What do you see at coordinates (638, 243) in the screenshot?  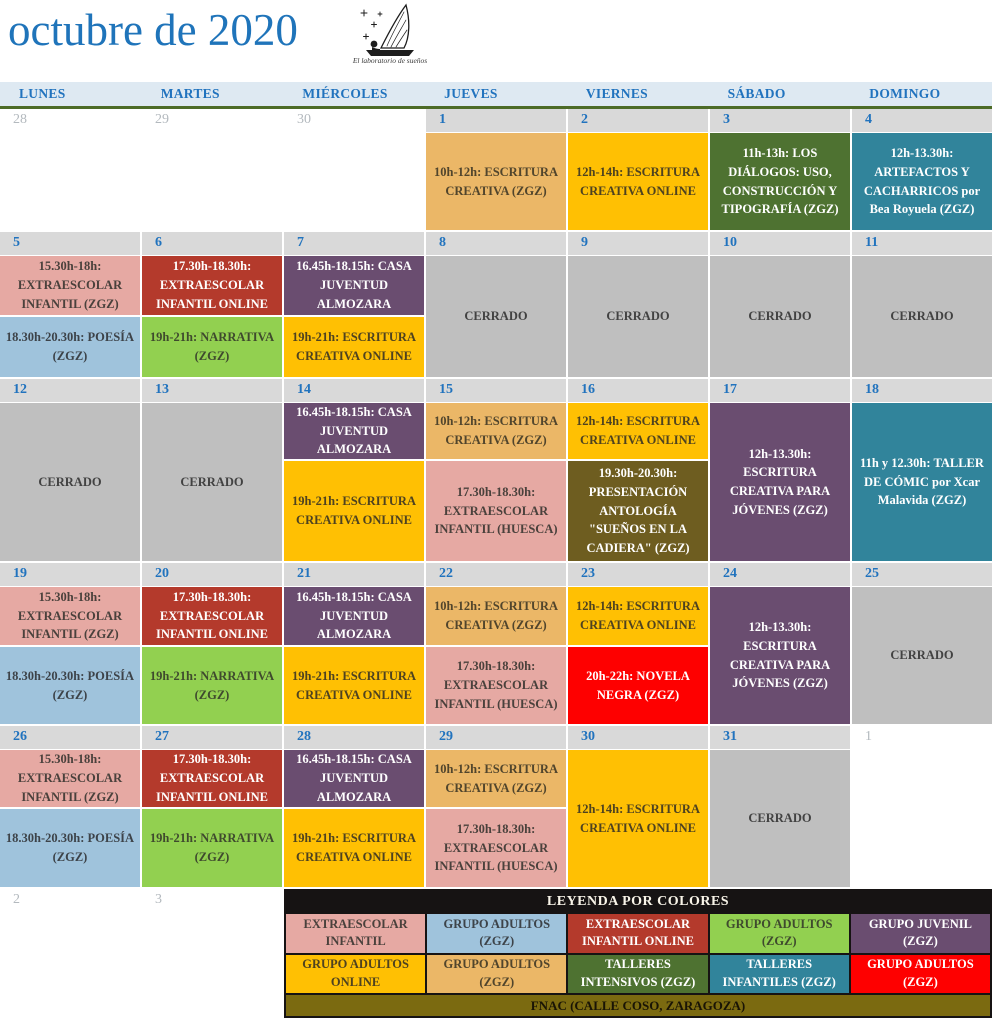 I see `day-number: 9` at bounding box center [638, 243].